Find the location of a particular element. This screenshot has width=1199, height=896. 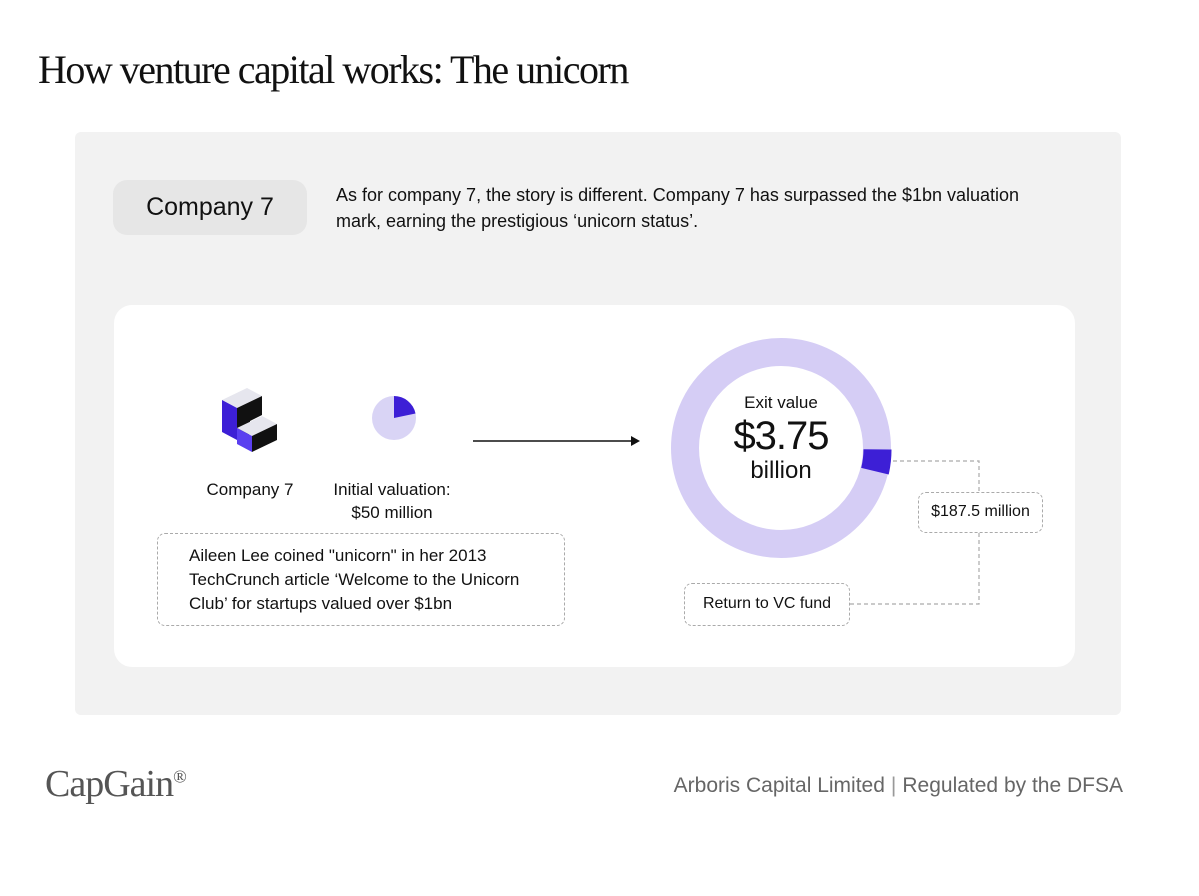

title: How venture capital works: The unicorn is located at coordinates (333, 69).